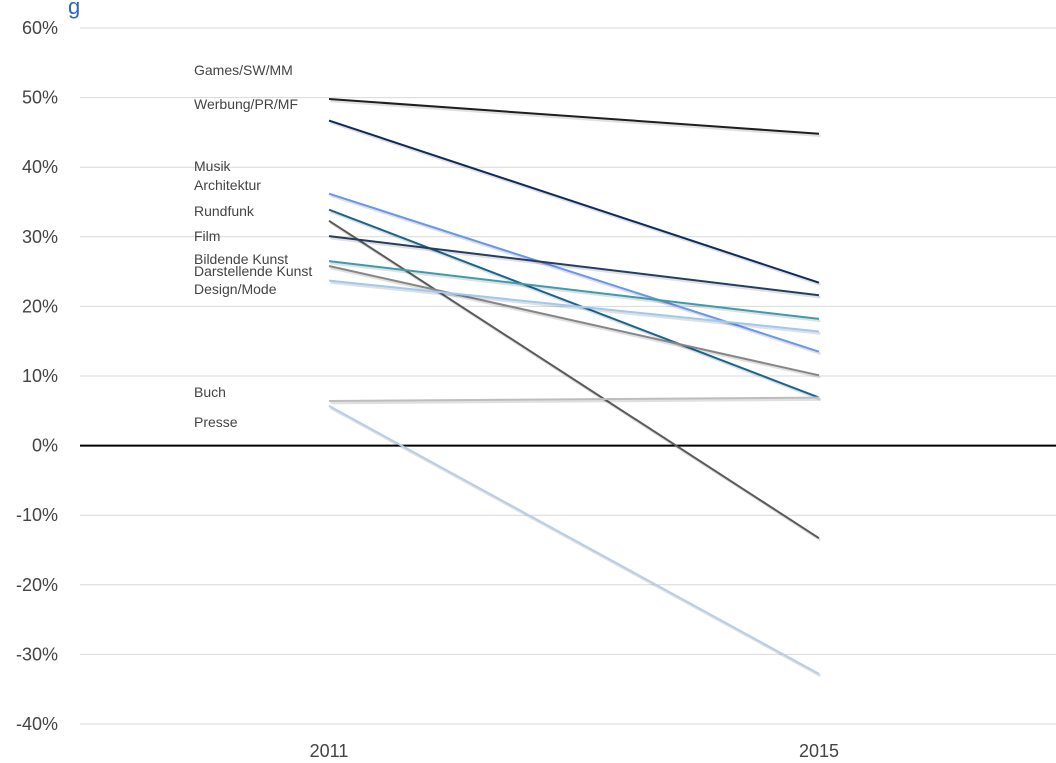 This screenshot has width=1056, height=763. Describe the element at coordinates (235, 289) in the screenshot. I see `series-label: Design/Mode` at that location.